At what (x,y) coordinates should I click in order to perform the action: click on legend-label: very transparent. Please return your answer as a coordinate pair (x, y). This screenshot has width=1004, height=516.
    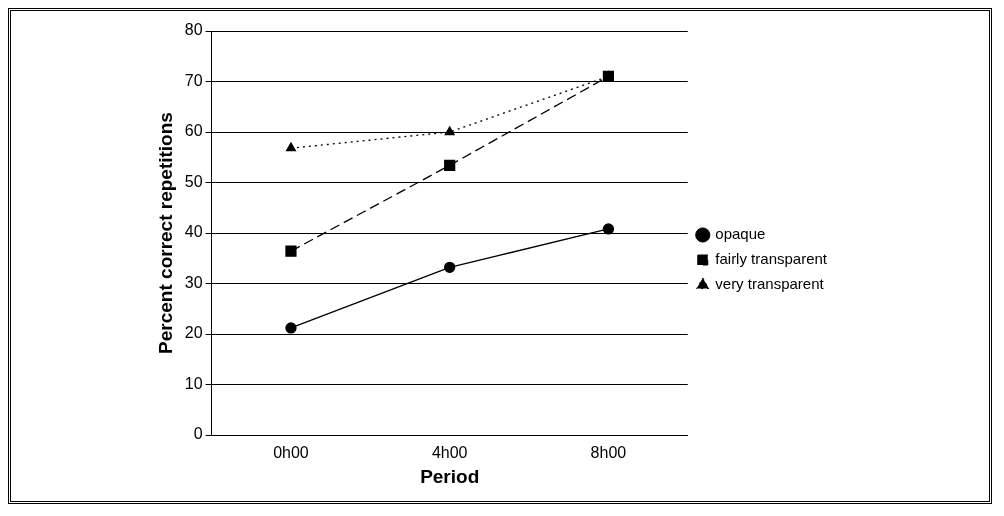
    Looking at the image, I should click on (770, 284).